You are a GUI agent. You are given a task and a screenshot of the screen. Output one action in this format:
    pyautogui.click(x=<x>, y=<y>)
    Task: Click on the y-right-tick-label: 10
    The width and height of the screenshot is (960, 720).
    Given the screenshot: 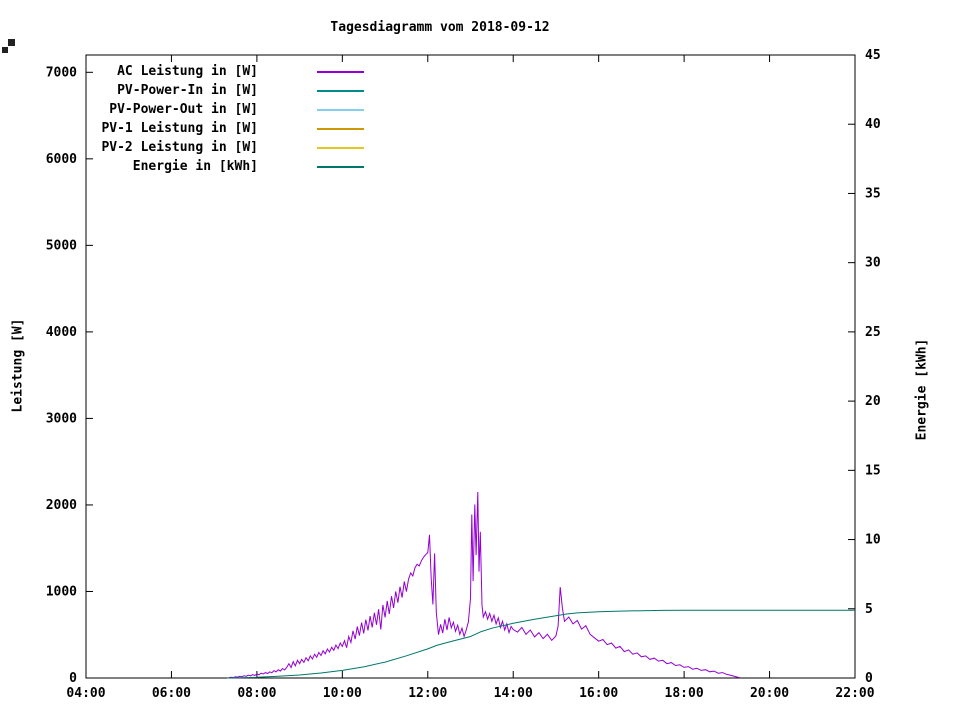 What is the action you would take?
    pyautogui.click(x=873, y=540)
    